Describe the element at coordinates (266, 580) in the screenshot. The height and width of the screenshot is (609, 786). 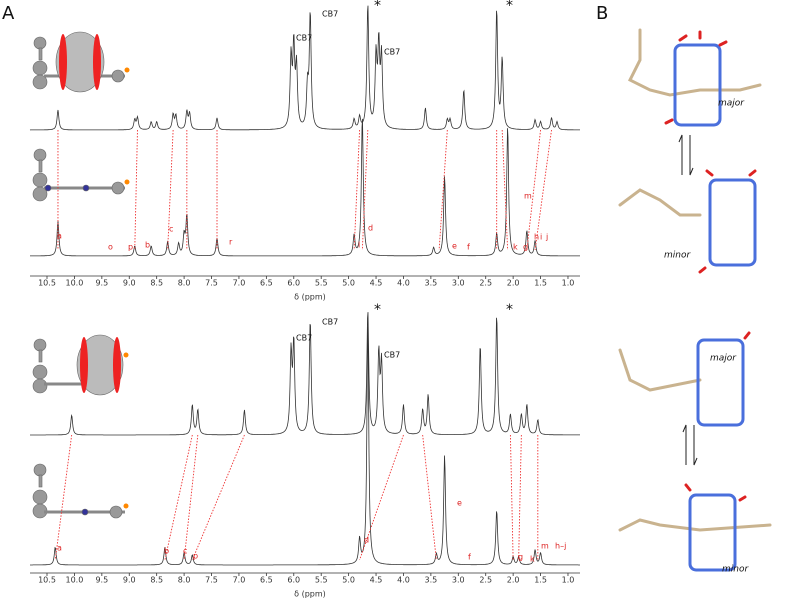
I see `tick-label: 6.5` at that location.